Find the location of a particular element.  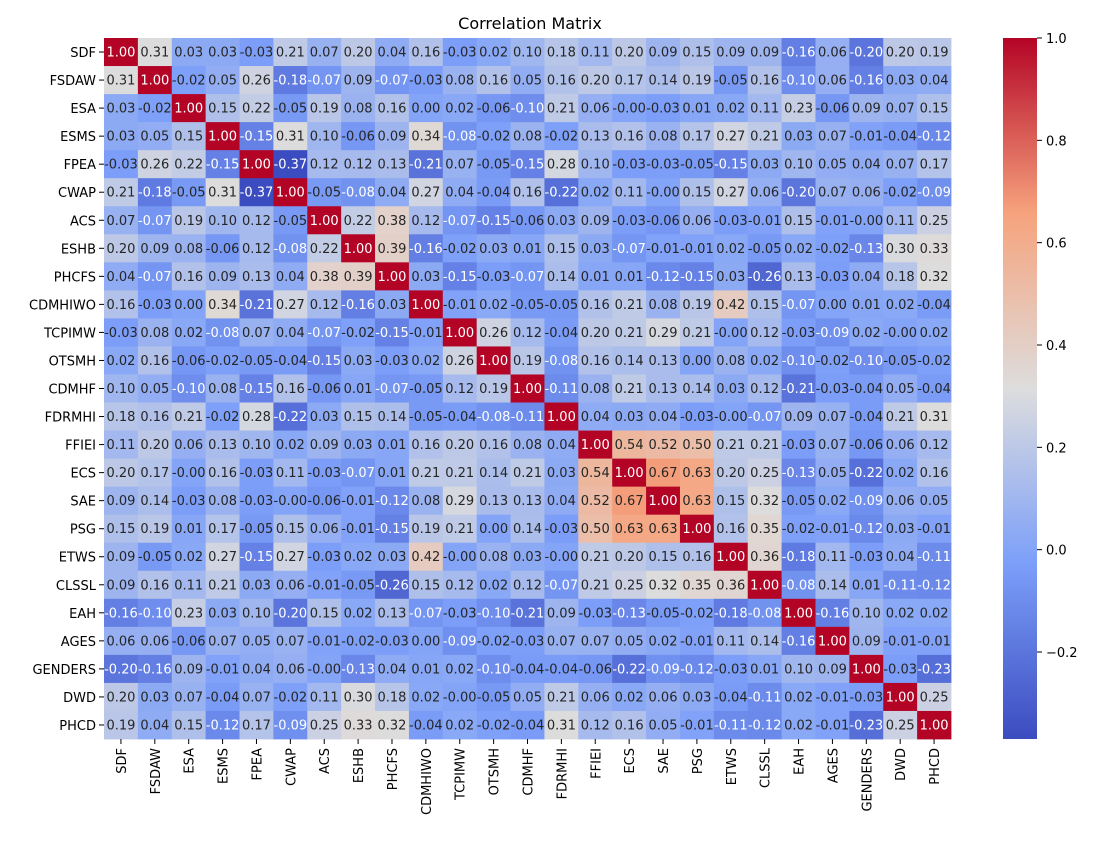

cell-FSDAW-FSDAW is located at coordinates (155, 80).